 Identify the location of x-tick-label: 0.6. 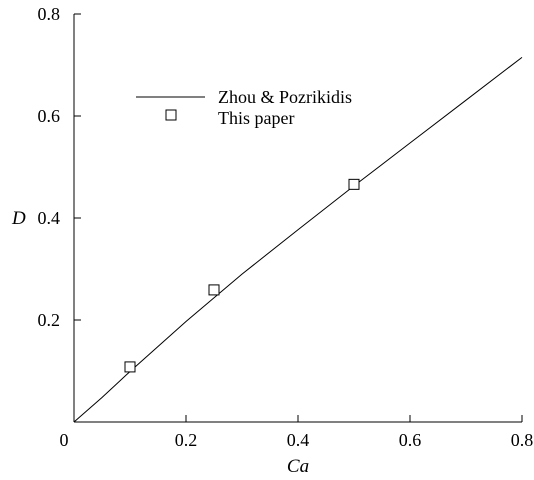
(410, 440).